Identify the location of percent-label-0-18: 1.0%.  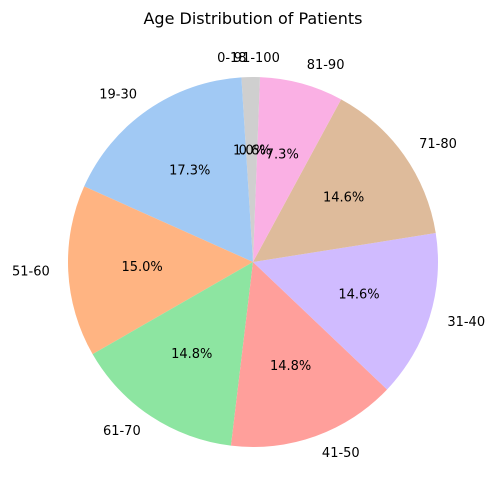
(249, 151).